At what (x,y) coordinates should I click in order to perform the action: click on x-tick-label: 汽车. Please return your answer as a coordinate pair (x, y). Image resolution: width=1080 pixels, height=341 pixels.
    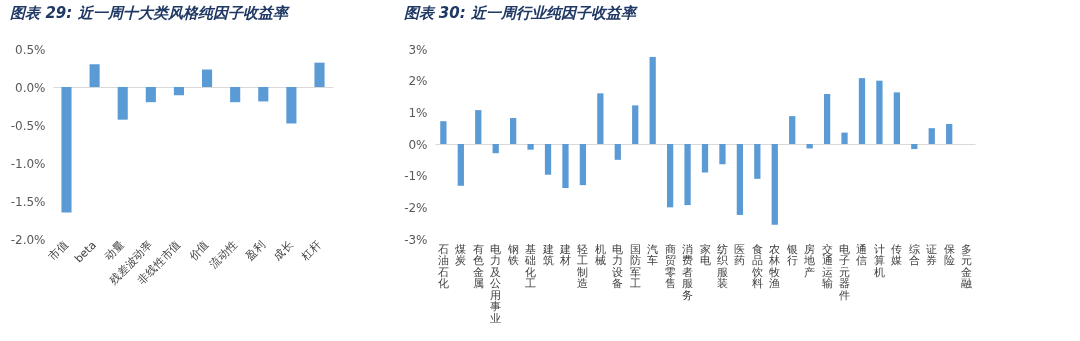
    Looking at the image, I should click on (653, 254).